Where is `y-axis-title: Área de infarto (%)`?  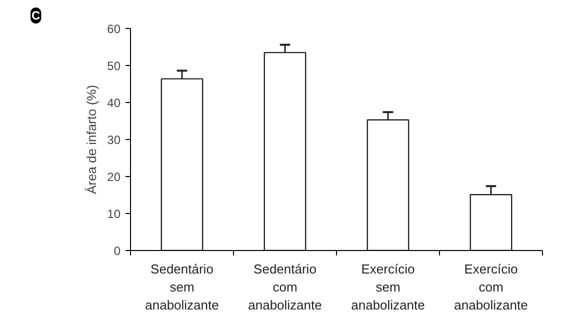
y-axis-title: Área de infarto (%) is located at coordinates (92, 139).